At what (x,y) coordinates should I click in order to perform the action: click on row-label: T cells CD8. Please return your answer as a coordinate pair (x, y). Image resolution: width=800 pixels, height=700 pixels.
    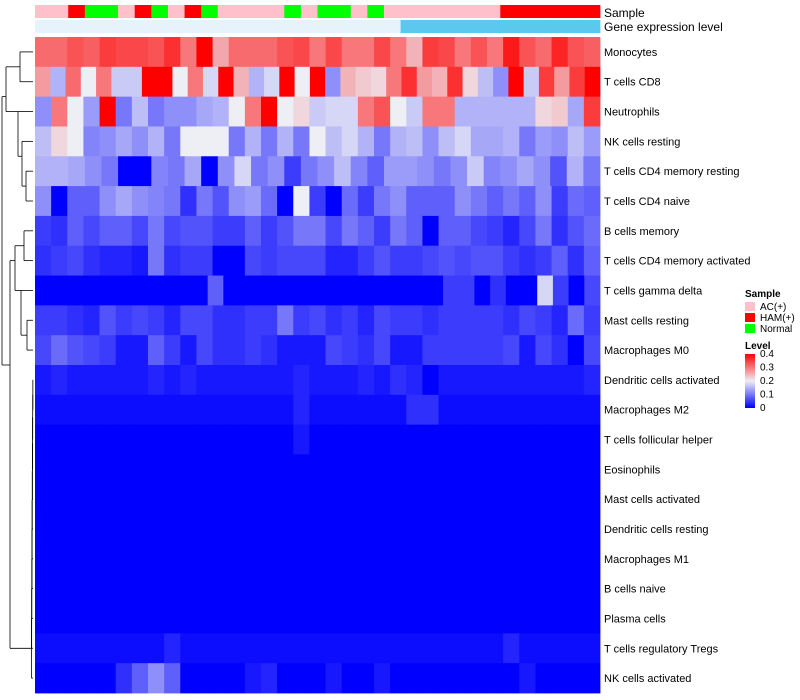
    Looking at the image, I should click on (632, 83).